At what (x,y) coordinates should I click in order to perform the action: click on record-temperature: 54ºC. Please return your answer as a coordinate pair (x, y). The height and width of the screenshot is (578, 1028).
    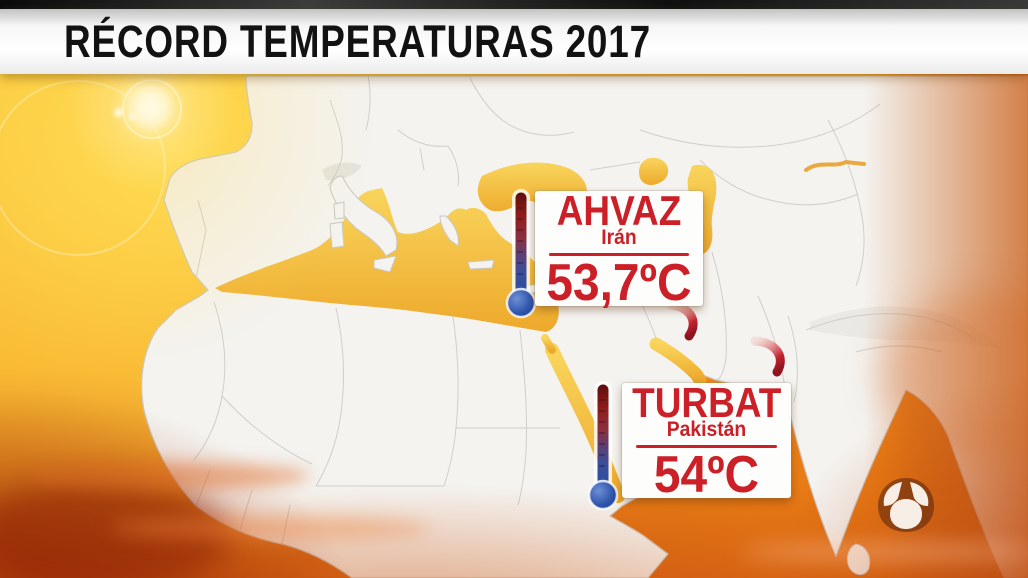
    Looking at the image, I should click on (706, 475).